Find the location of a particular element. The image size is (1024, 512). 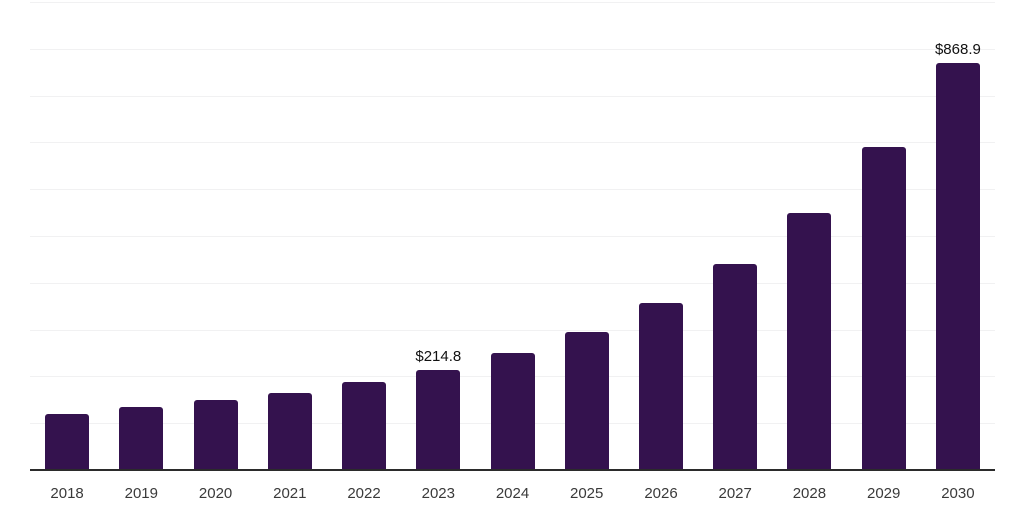

x-tick-label-2023: 2023 is located at coordinates (438, 493).